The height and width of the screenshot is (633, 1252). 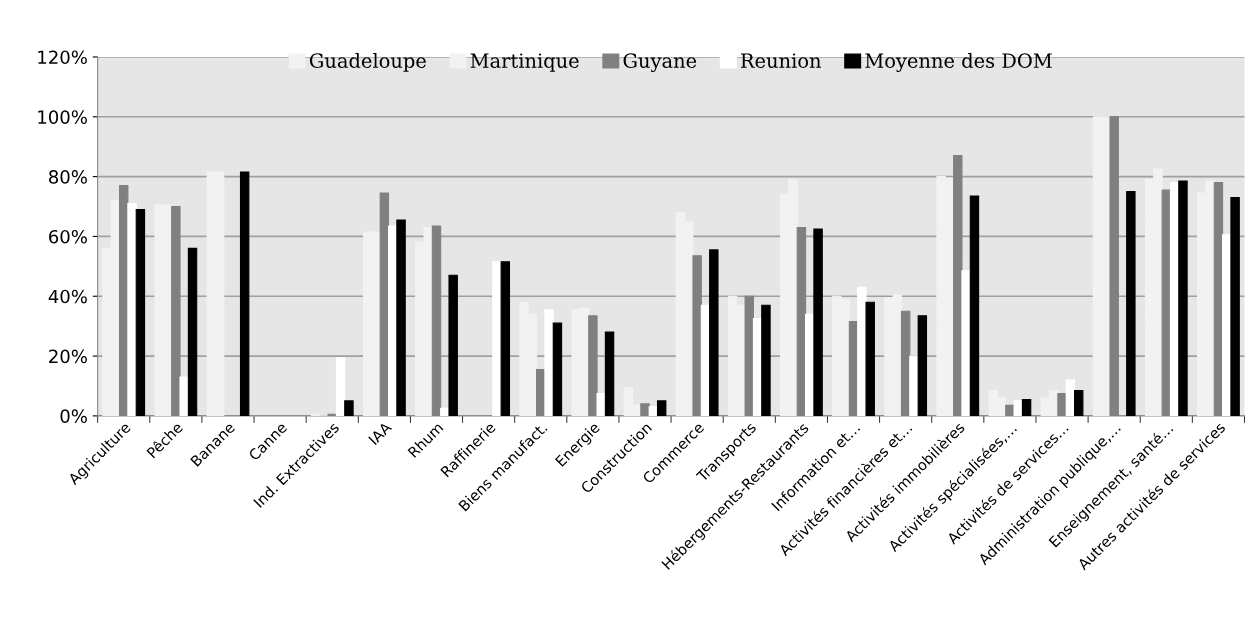 What do you see at coordinates (781, 60) in the screenshot?
I see `legend-label: Reunion` at bounding box center [781, 60].